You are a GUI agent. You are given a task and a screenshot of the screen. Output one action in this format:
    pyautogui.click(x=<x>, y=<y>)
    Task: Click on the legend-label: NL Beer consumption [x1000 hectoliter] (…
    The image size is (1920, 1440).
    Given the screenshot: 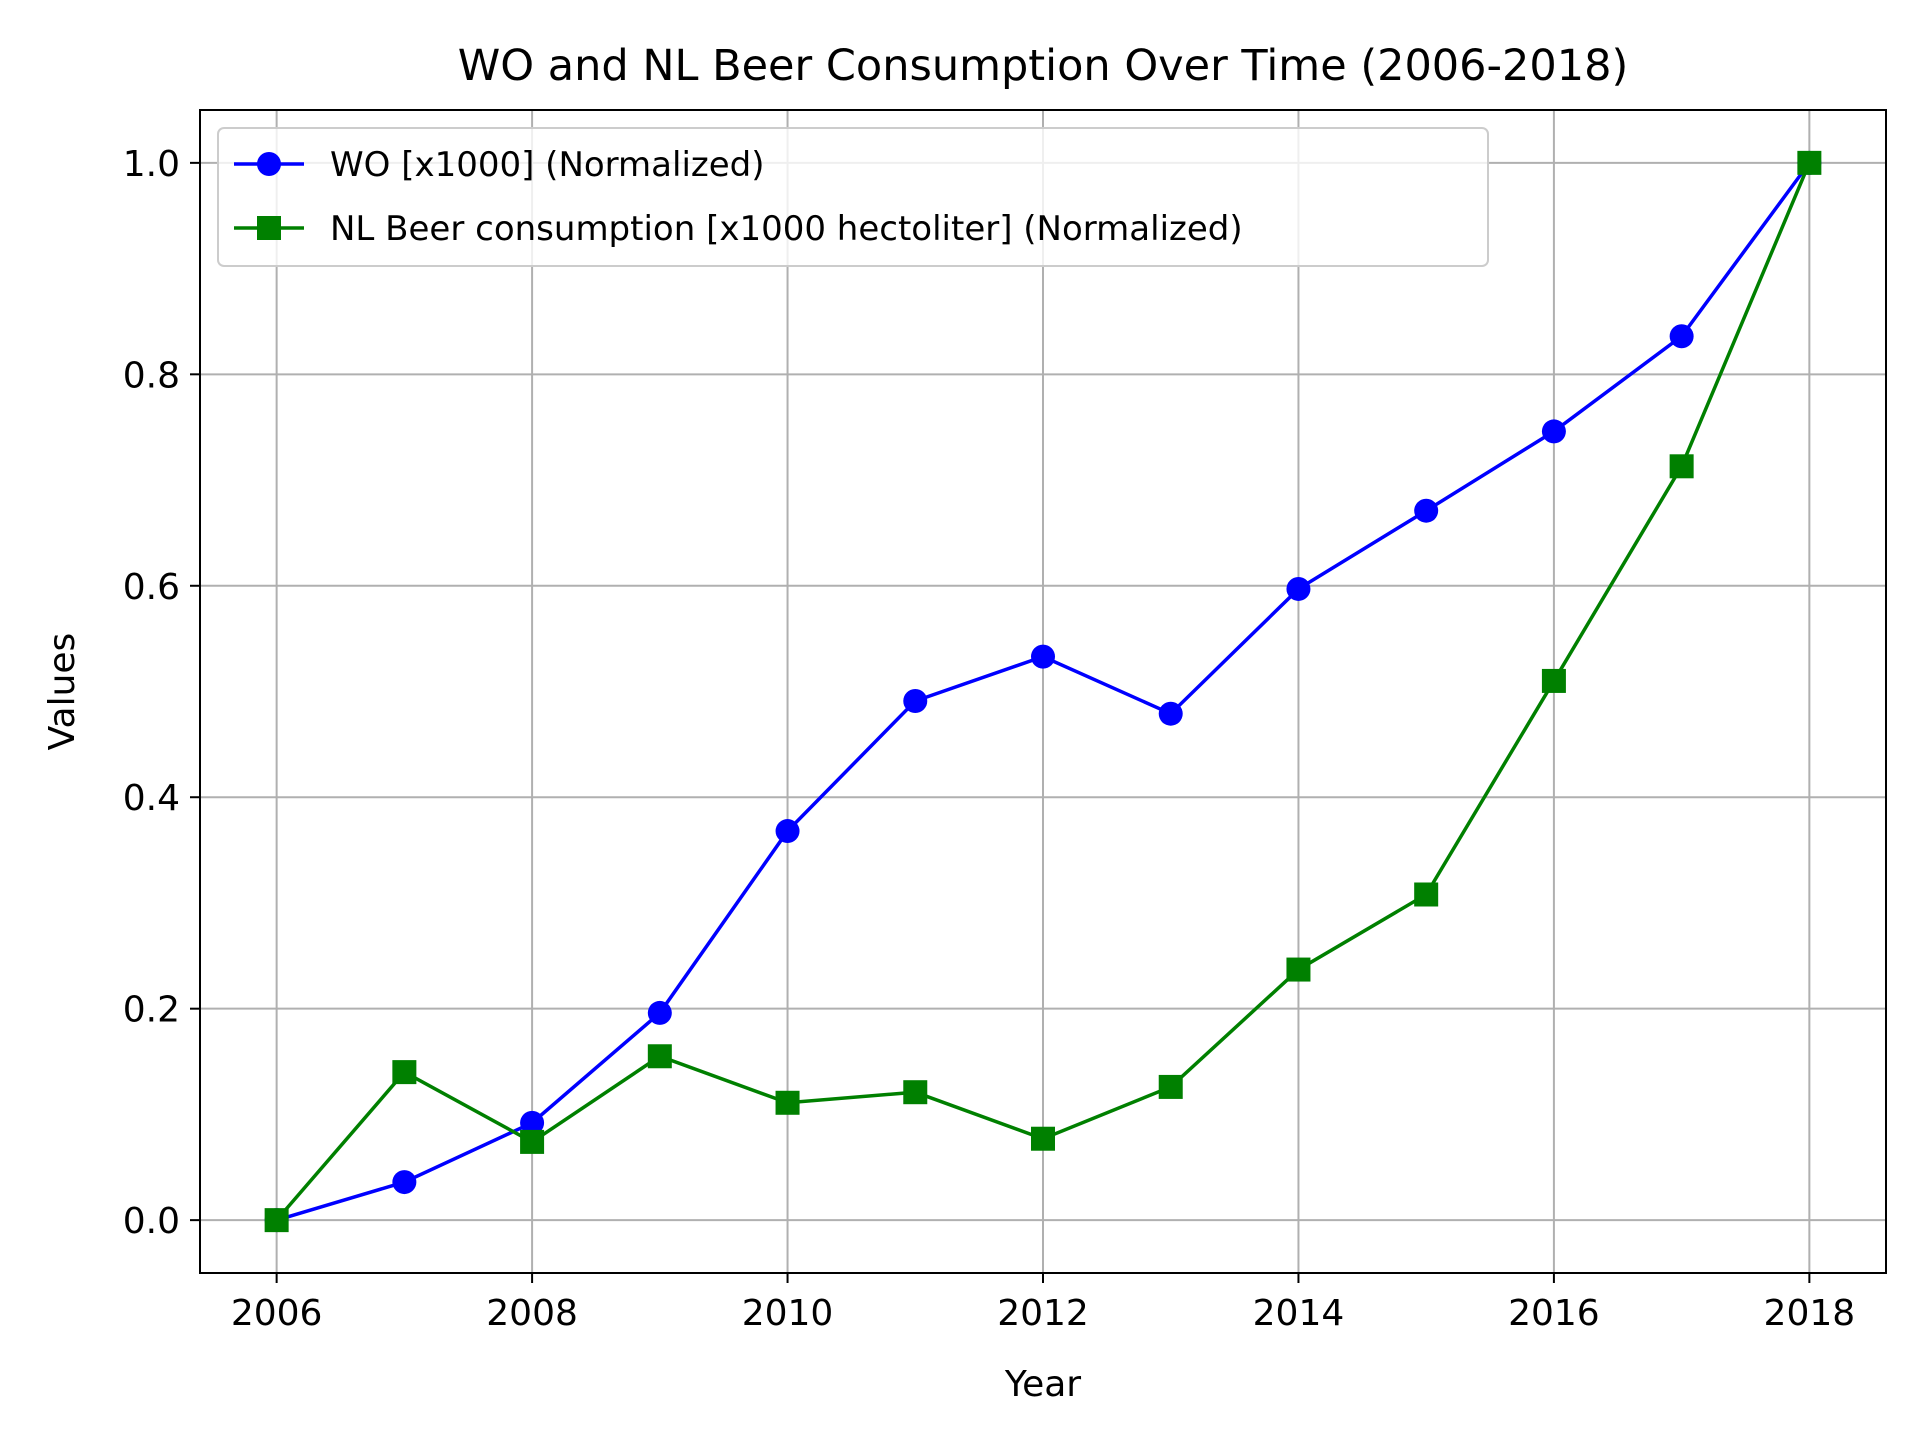 What is the action you would take?
    pyautogui.click(x=786, y=229)
    